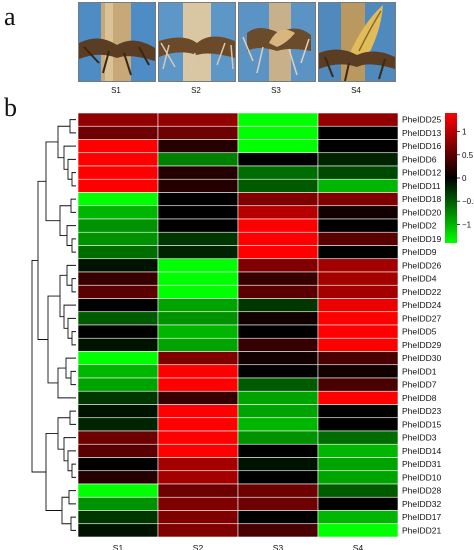 This screenshot has width=474, height=550. Describe the element at coordinates (419, 398) in the screenshot. I see `row-label: PheIDD8` at that location.